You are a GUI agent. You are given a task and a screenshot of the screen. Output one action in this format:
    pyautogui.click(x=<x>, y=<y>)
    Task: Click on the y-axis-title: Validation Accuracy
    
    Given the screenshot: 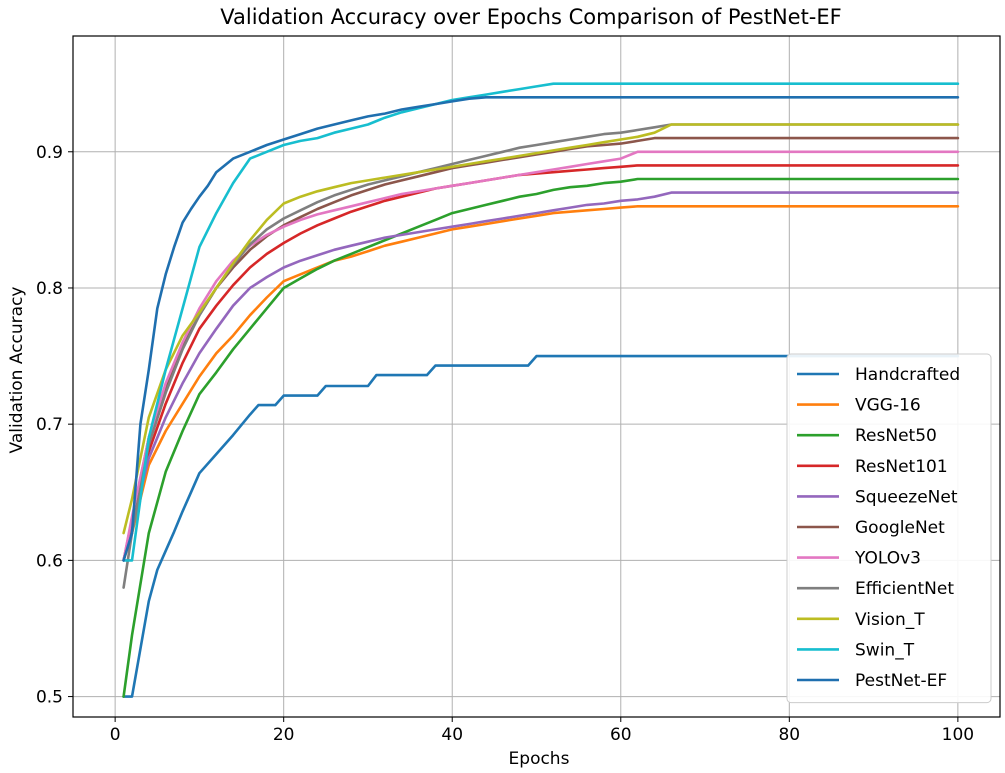 What is the action you would take?
    pyautogui.click(x=17, y=370)
    